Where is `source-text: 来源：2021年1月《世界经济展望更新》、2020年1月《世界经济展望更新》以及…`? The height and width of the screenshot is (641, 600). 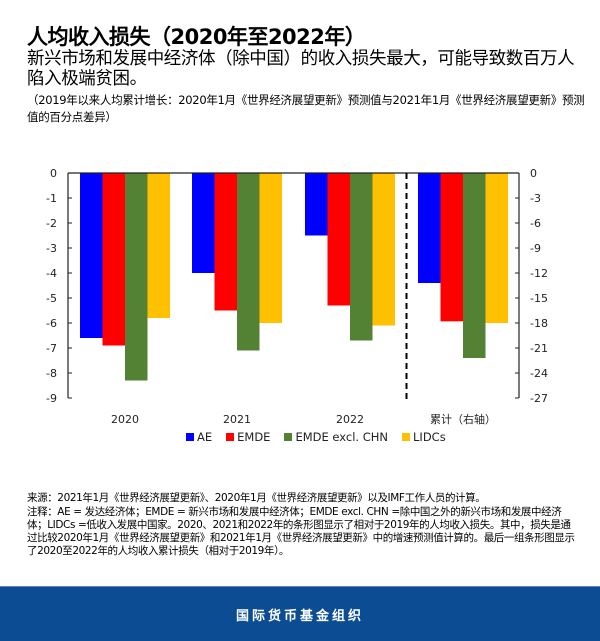
source-text: 来源：2021年1月《世界经济展望更新》、2020年1月《世界经济展望更新》以及… is located at coordinates (256, 498).